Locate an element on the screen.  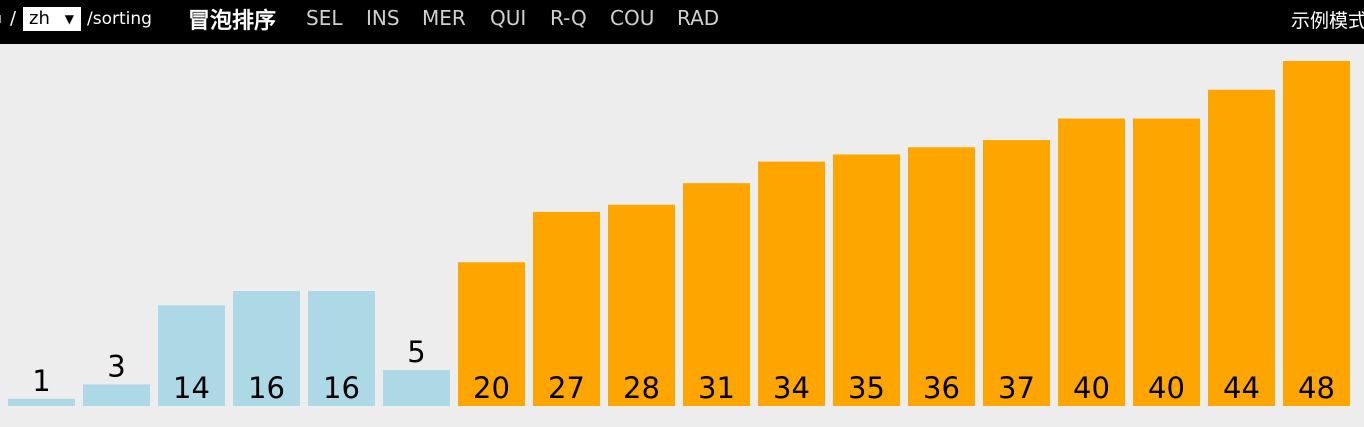
bar-value-label: 44 is located at coordinates (1241, 388).